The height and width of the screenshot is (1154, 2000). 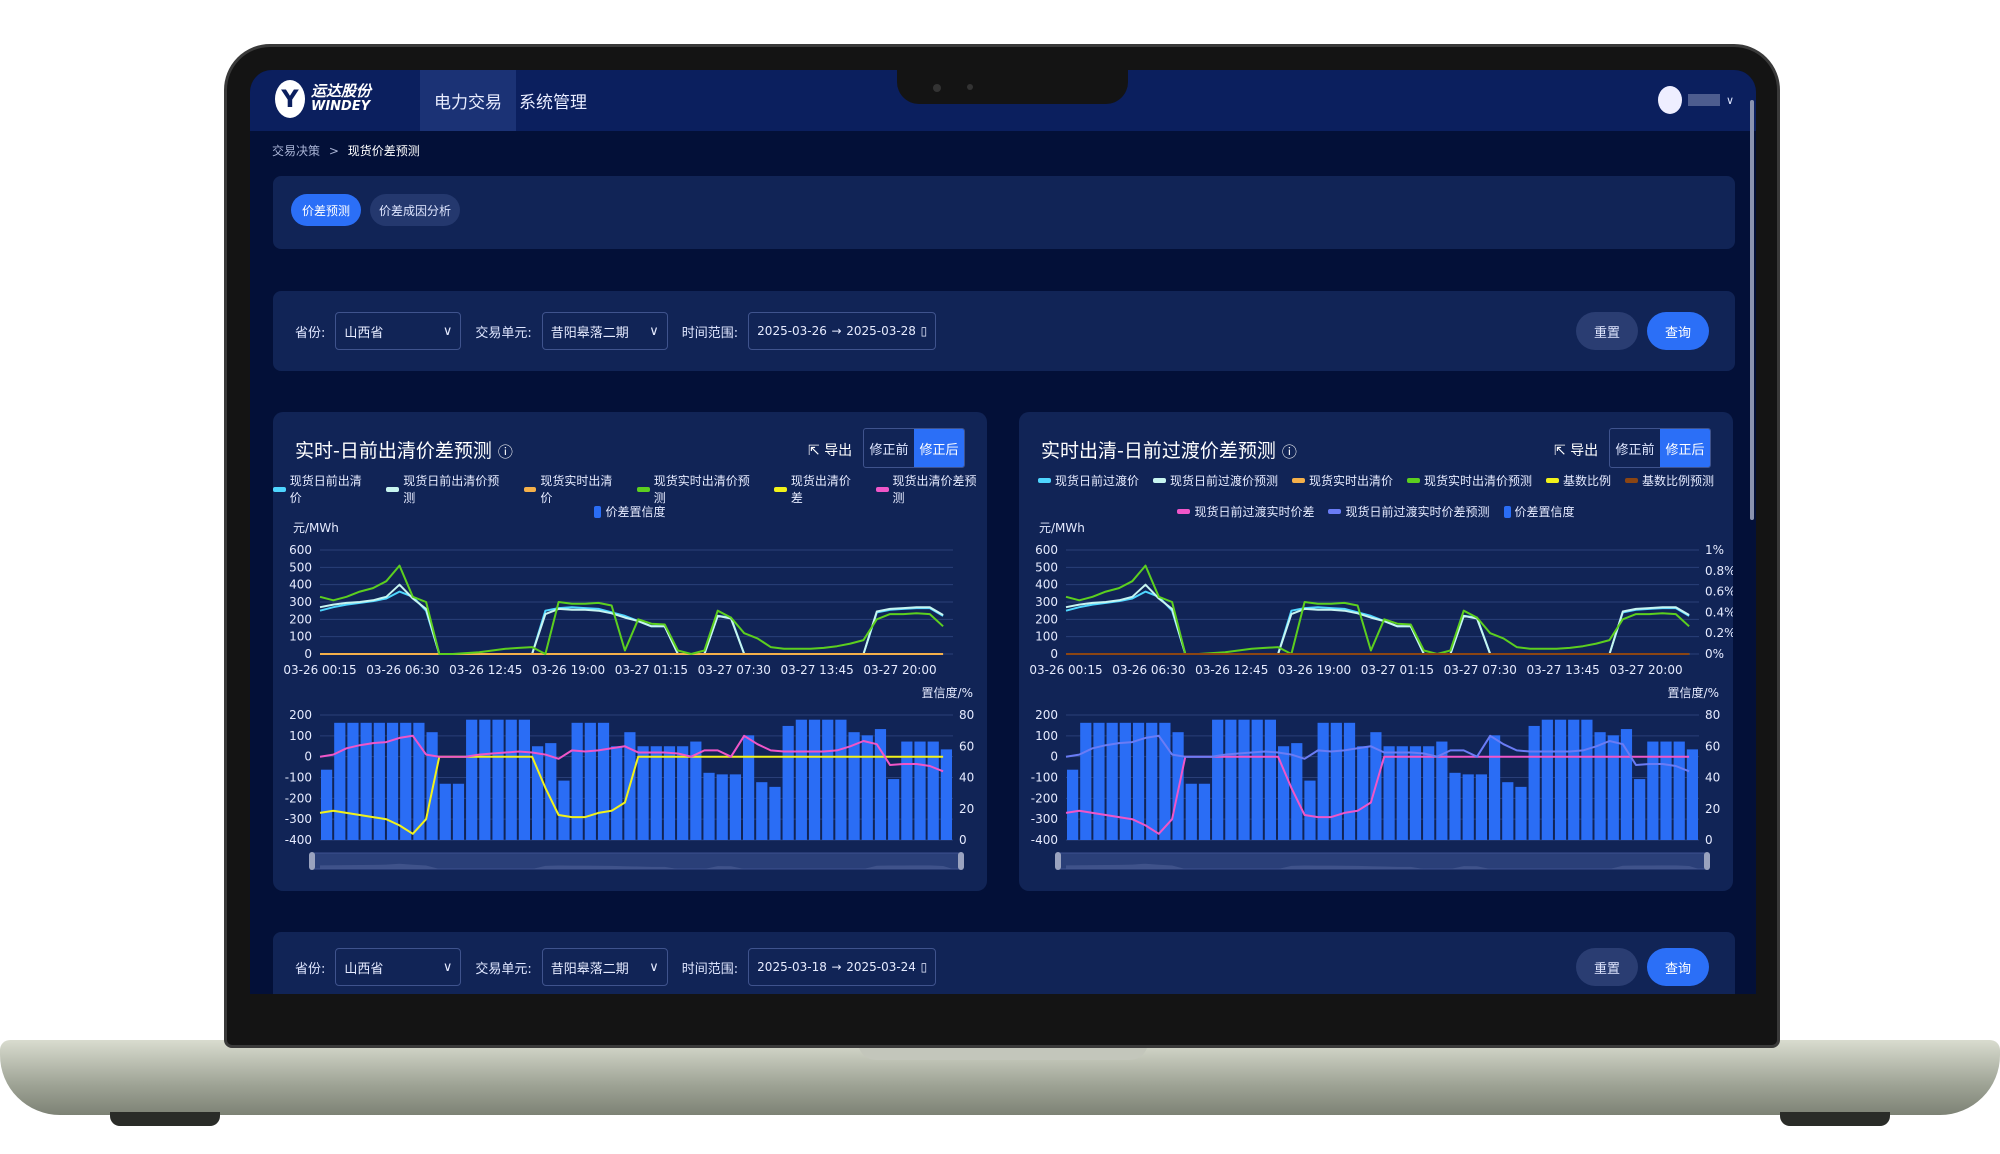 What do you see at coordinates (319, 670) in the screenshot?
I see `x-tick-label: 03-26 00:15` at bounding box center [319, 670].